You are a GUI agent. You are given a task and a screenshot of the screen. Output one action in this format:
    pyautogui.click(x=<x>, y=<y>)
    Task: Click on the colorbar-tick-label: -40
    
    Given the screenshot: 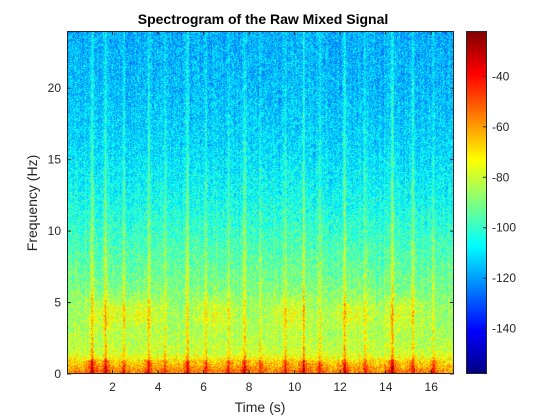 What is the action you would take?
    pyautogui.click(x=501, y=76)
    